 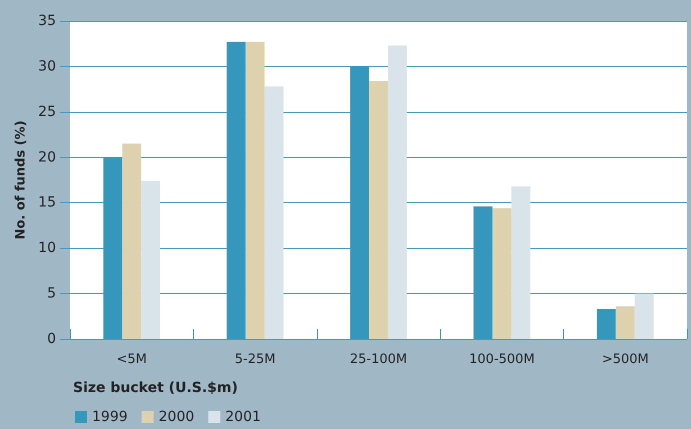 What do you see at coordinates (51, 294) in the screenshot?
I see `y-tick-label: 5` at bounding box center [51, 294].